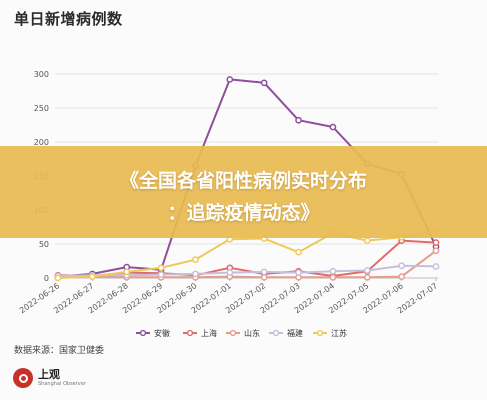  I want to click on logo-subname: Shanghai Observer, so click(62, 384).